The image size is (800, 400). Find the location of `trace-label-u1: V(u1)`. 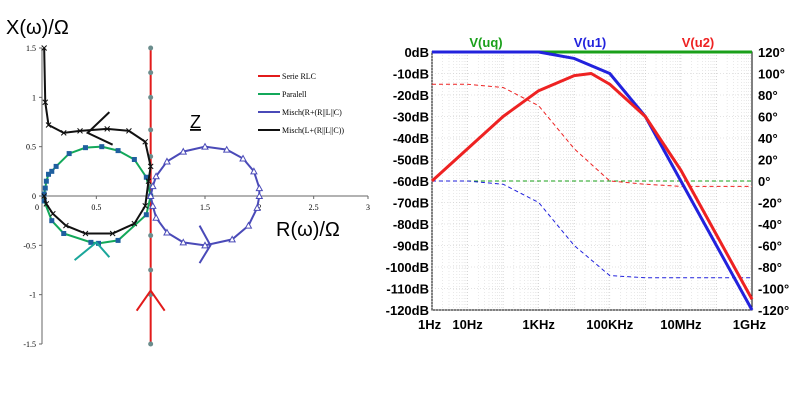

trace-label-u1: V(u1) is located at coordinates (590, 42).